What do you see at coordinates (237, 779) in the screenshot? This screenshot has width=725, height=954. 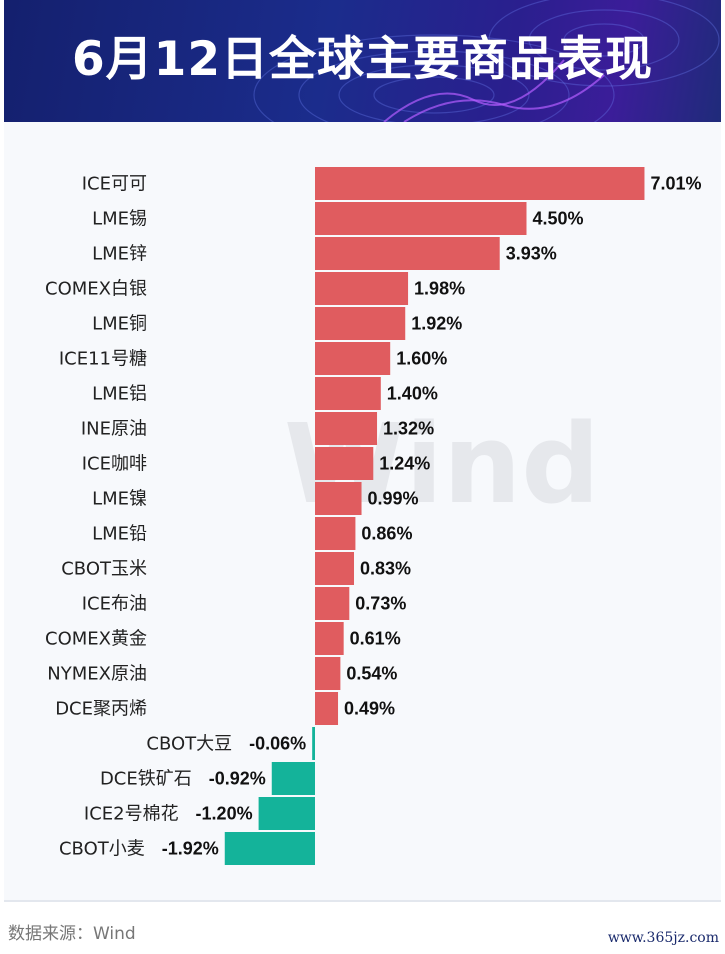 I see `data-label: -0.92%` at bounding box center [237, 779].